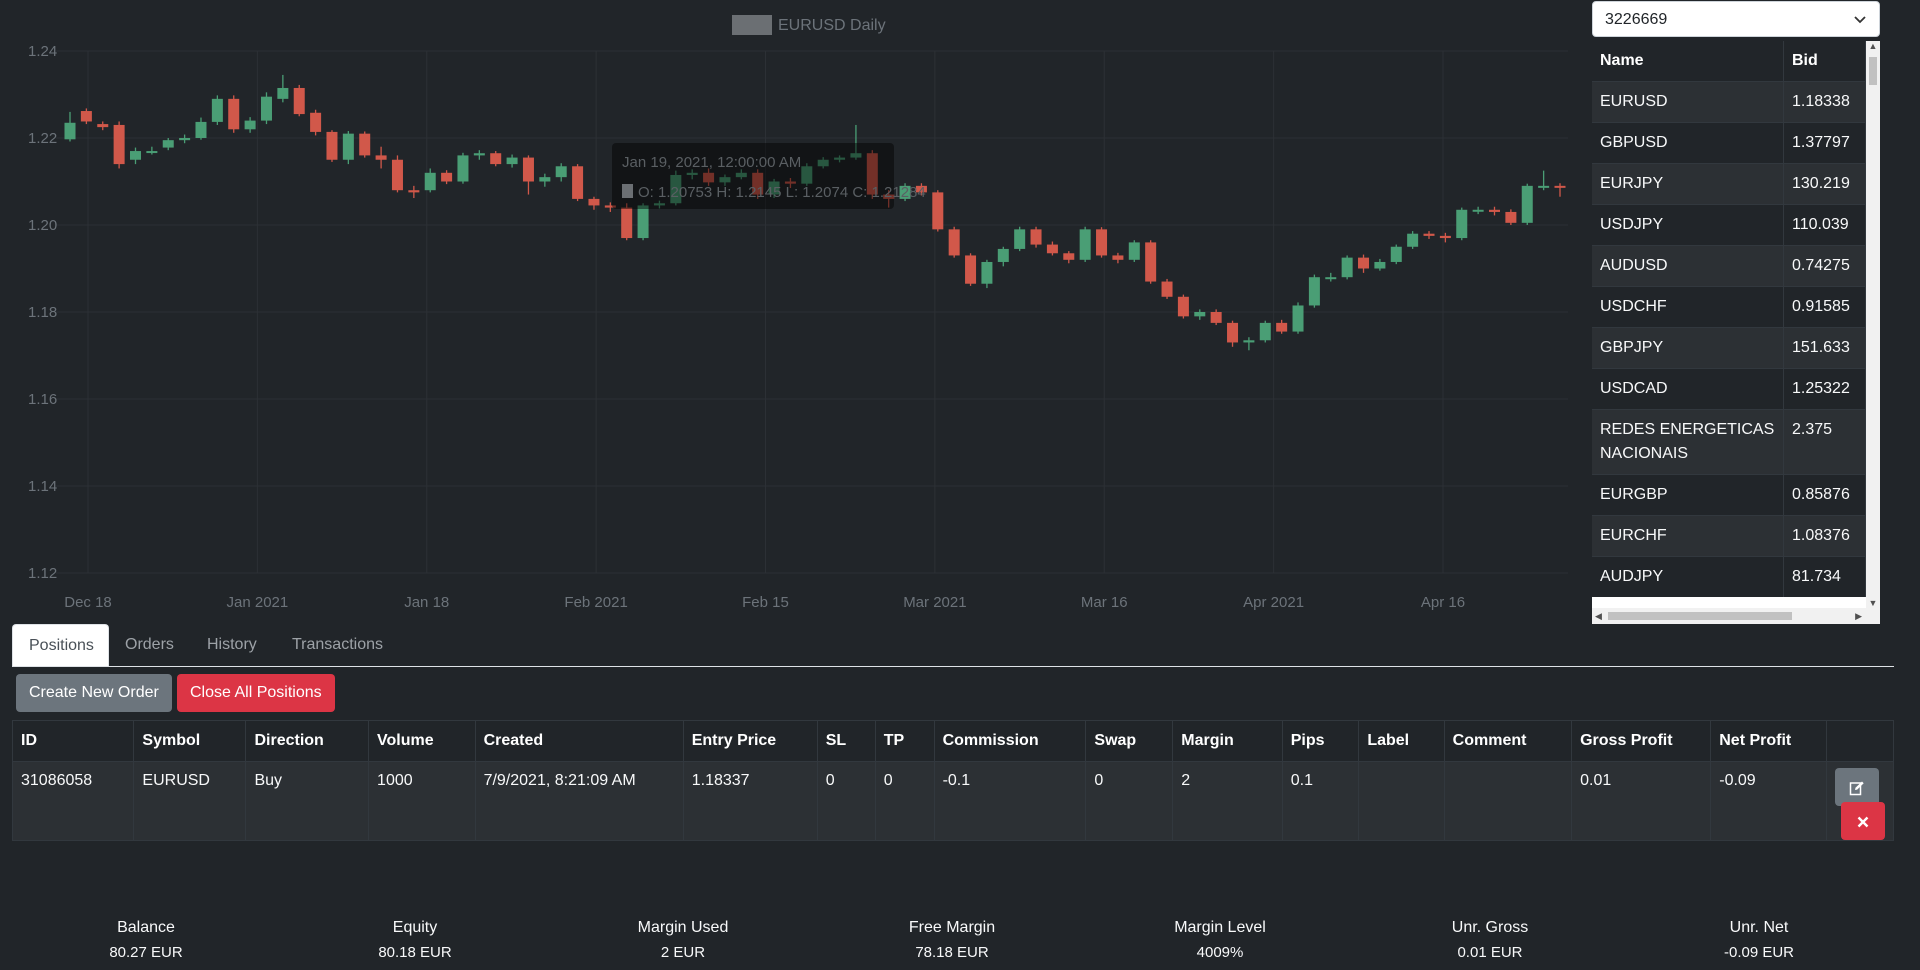 This screenshot has height=970, width=1920. Describe the element at coordinates (1768, 741) in the screenshot. I see `positions-header-net-profit: Net Profit` at that location.